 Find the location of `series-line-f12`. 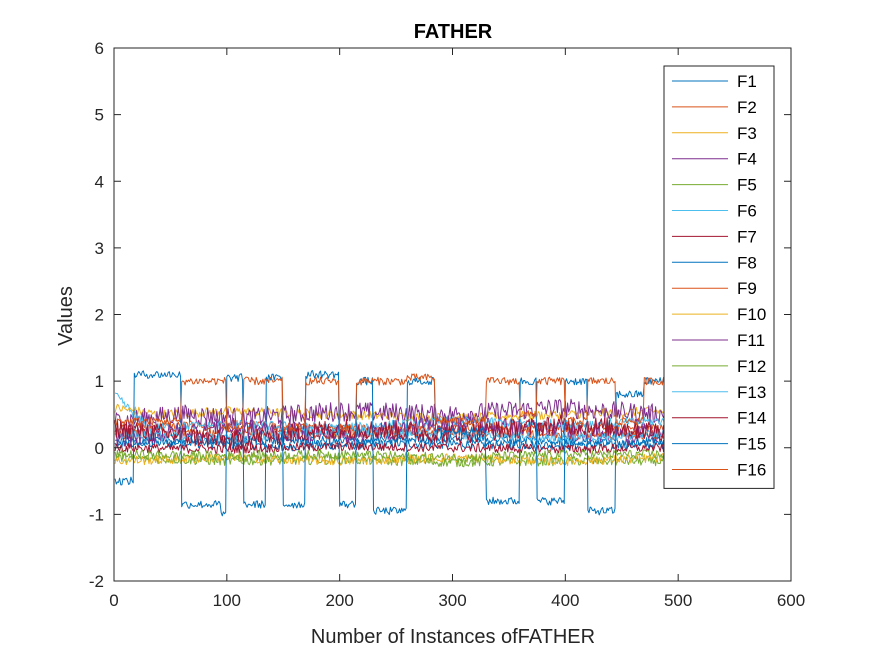

series-line-f12 is located at coordinates (390, 456).